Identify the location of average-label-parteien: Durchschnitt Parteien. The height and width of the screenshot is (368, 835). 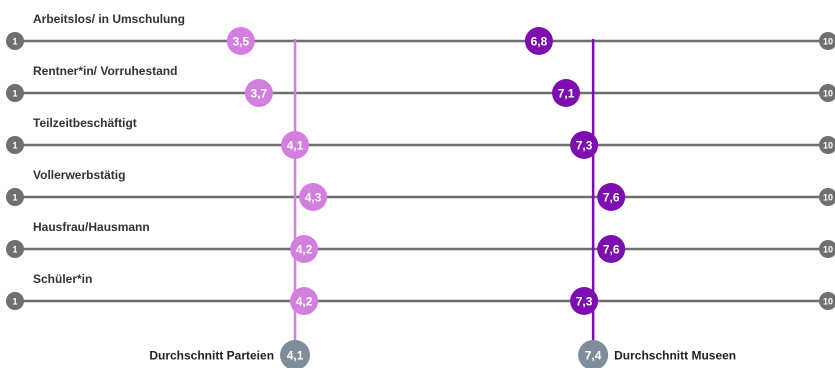
(211, 356).